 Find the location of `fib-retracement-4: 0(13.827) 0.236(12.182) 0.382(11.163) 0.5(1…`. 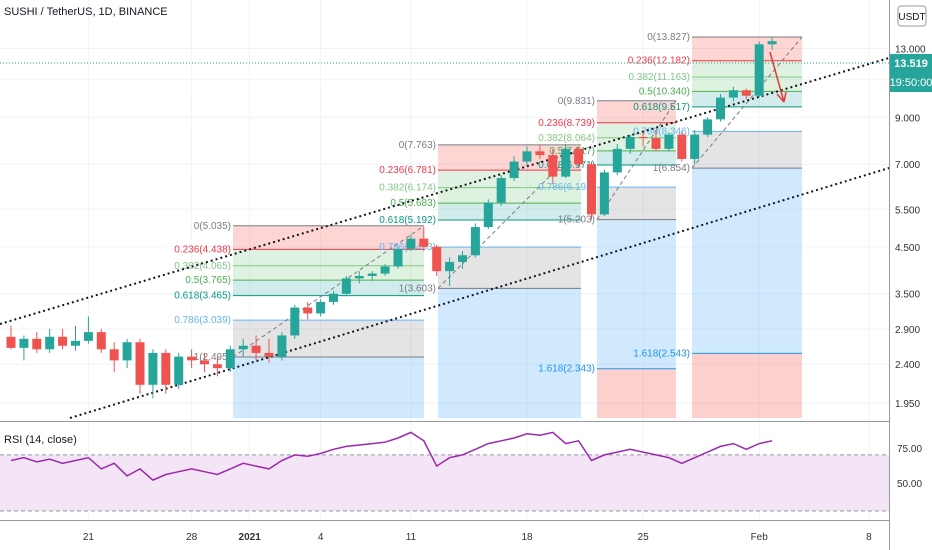

fib-retracement-4: 0(13.827) 0.236(12.182) 0.382(11.163) 0.5(1… is located at coordinates (715, 225).